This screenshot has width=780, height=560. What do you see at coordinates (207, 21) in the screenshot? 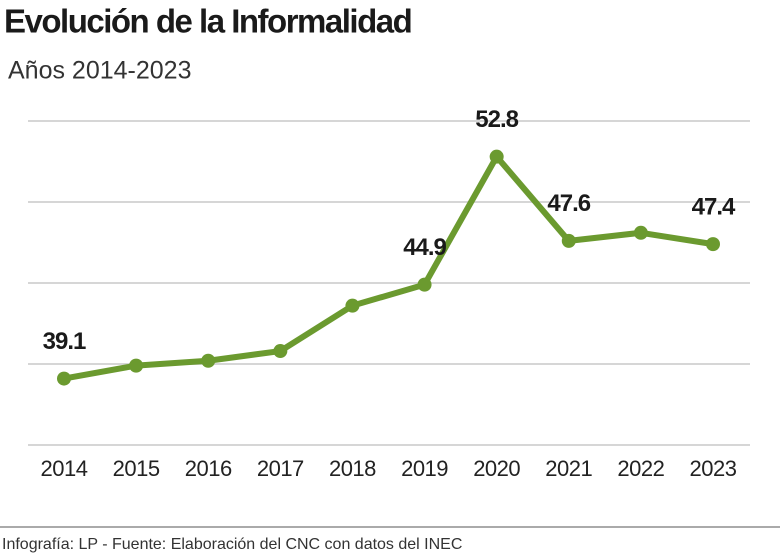
I see `chart-title: Evolución de la Informalidad` at bounding box center [207, 21].